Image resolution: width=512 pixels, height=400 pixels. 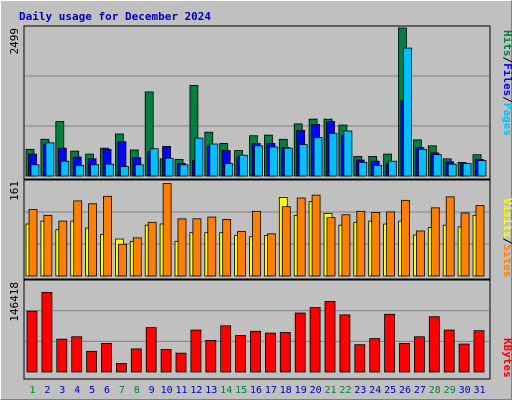 I want to click on x-tick-label: 15, so click(x=241, y=390).